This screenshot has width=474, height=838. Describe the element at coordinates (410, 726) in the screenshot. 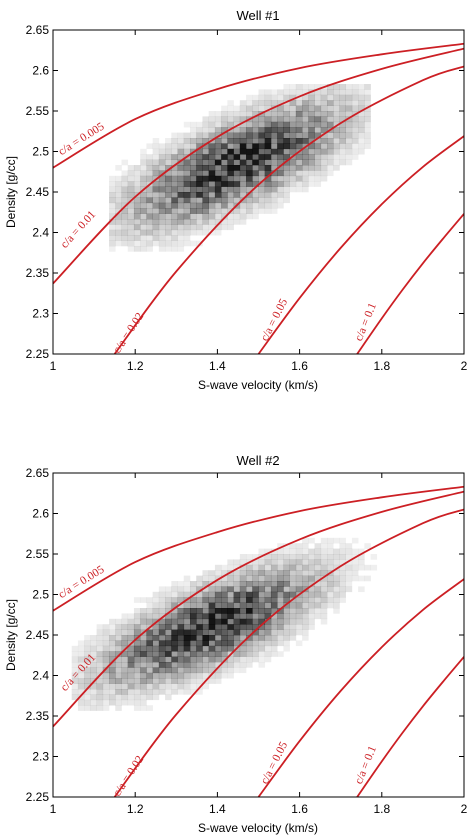

I see `crack-curve` at that location.